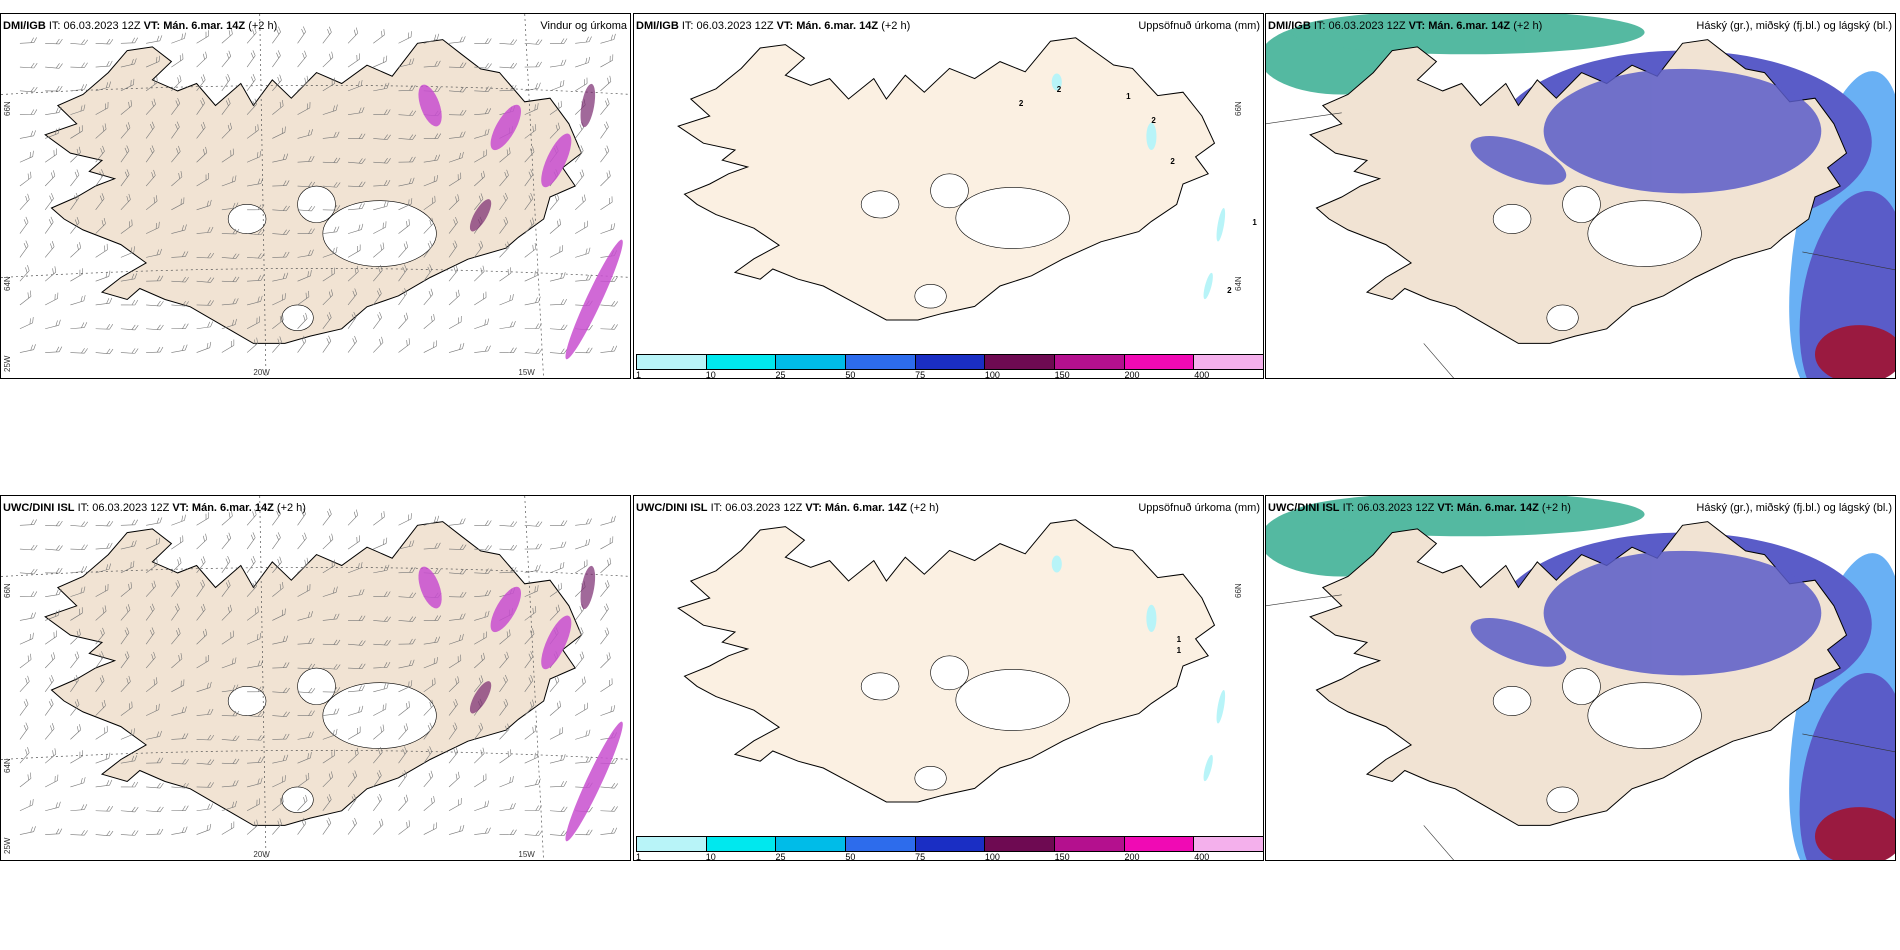  Describe the element at coordinates (583, 26) in the screenshot. I see `panel-title: Vindur og úrkoma` at that location.